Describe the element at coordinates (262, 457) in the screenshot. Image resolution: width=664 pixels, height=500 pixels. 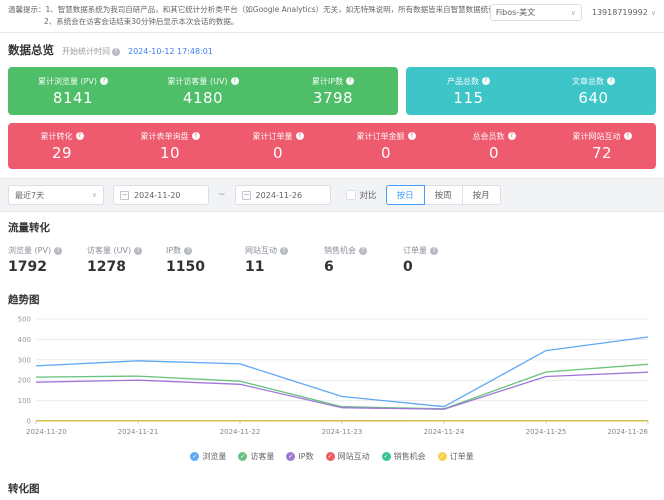
I see `legend-label: 访客量` at that location.